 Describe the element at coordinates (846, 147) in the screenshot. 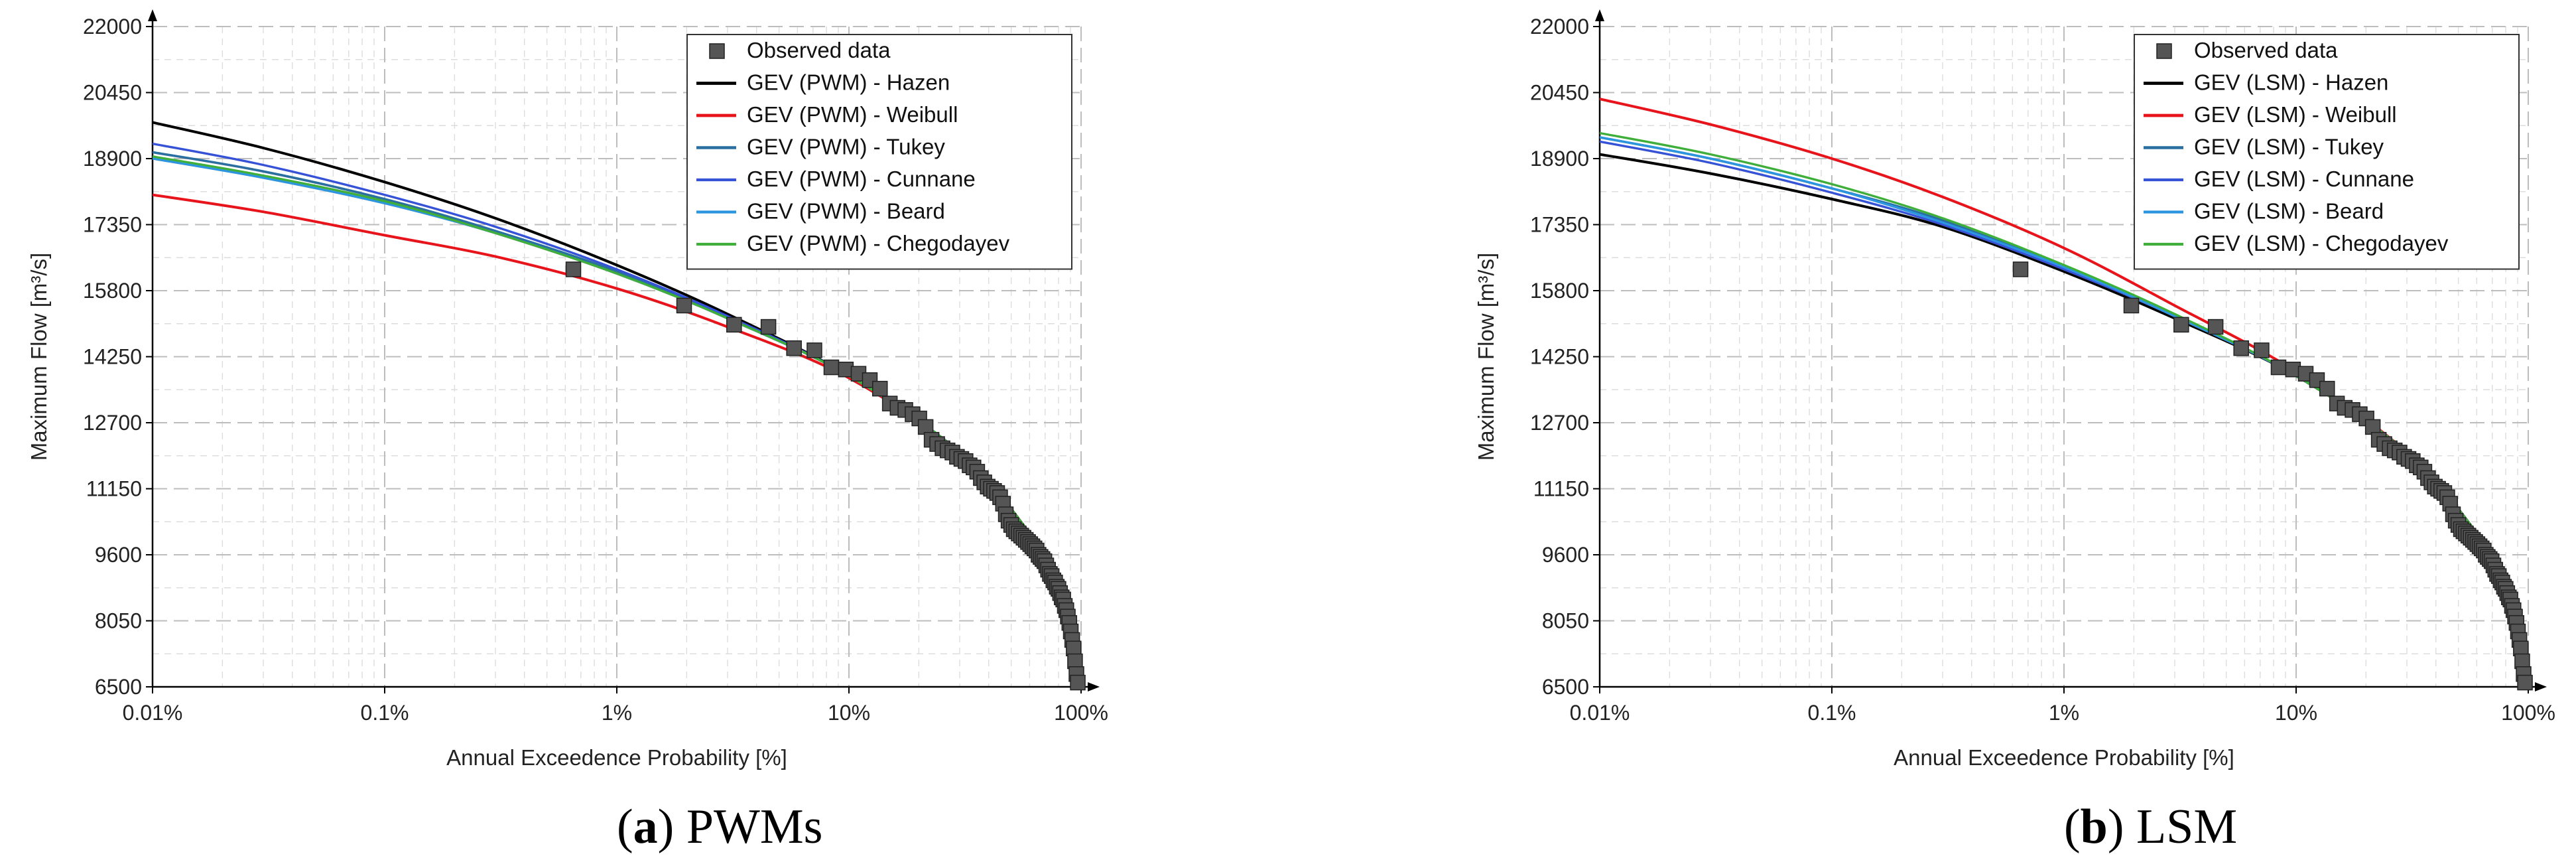

I see `legend-label-2: GEV (PWM) - Tukey` at that location.